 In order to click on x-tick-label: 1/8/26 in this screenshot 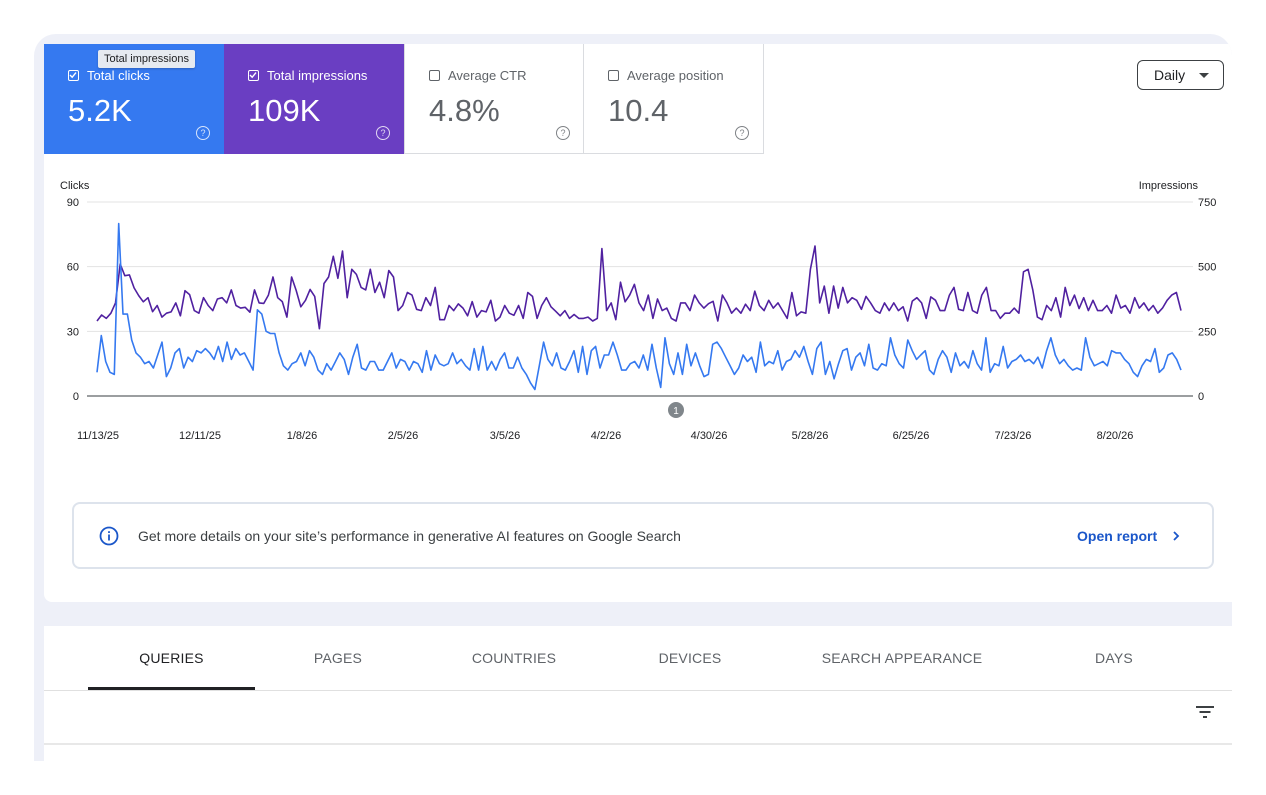, I will do `click(302, 436)`.